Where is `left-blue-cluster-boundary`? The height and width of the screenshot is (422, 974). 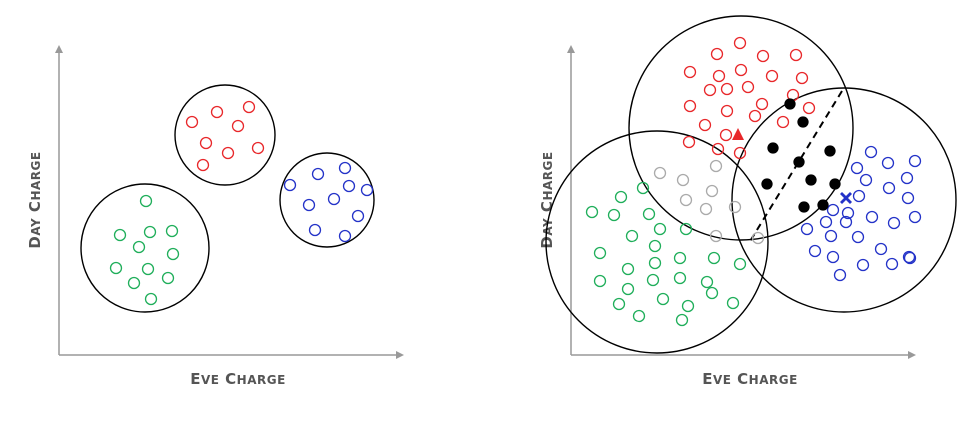
left-blue-cluster-boundary is located at coordinates (327, 200).